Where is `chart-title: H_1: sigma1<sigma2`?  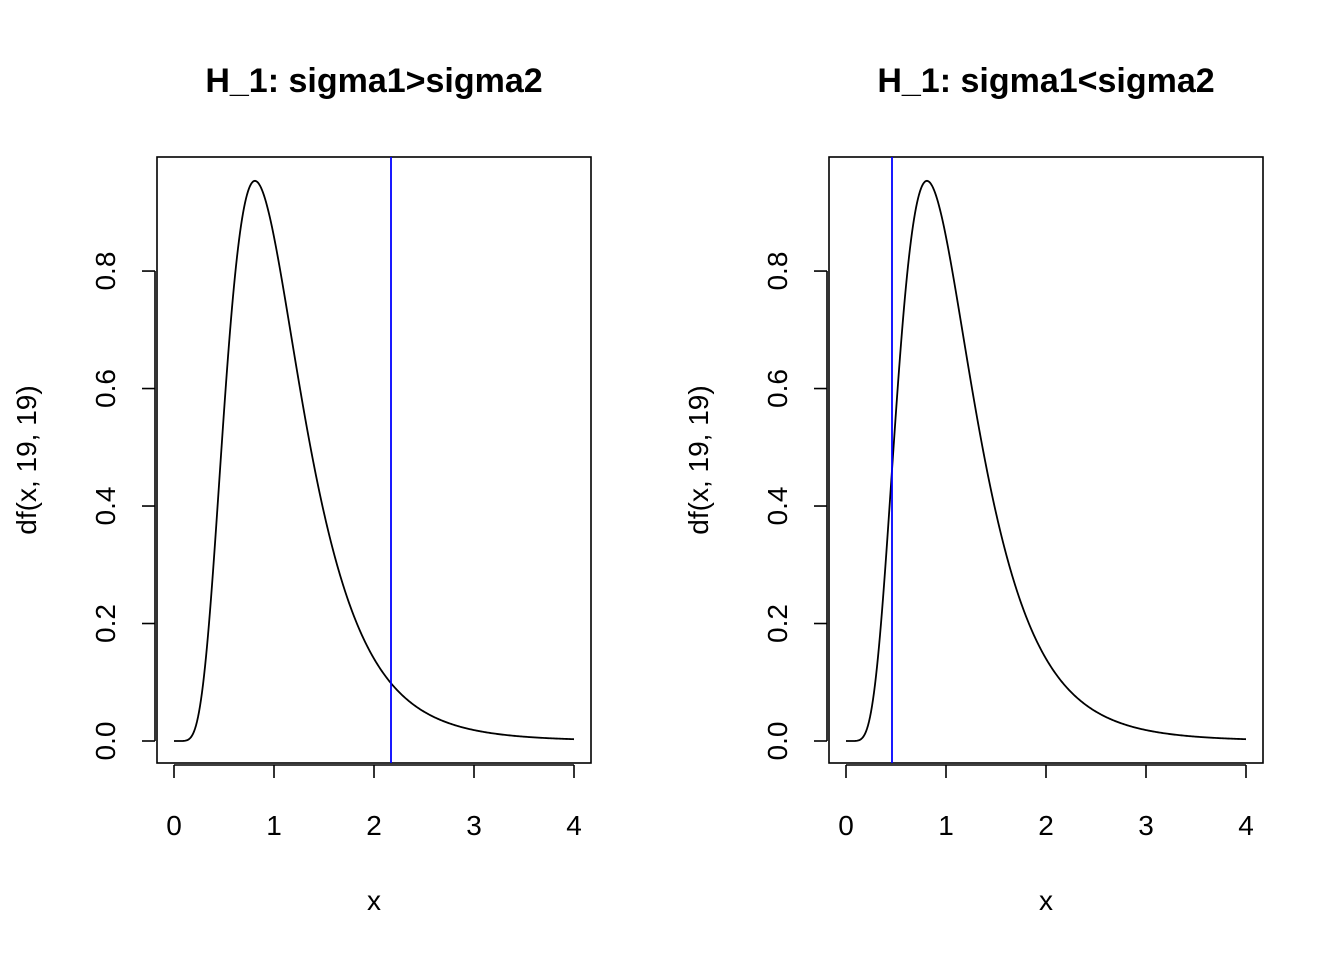
chart-title: H_1: sigma1<sigma2 is located at coordinates (1045, 81).